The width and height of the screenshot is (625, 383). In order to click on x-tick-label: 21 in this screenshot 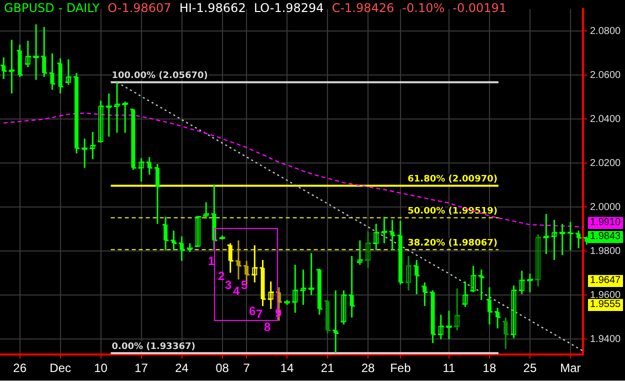, I will do `click(327, 368)`.